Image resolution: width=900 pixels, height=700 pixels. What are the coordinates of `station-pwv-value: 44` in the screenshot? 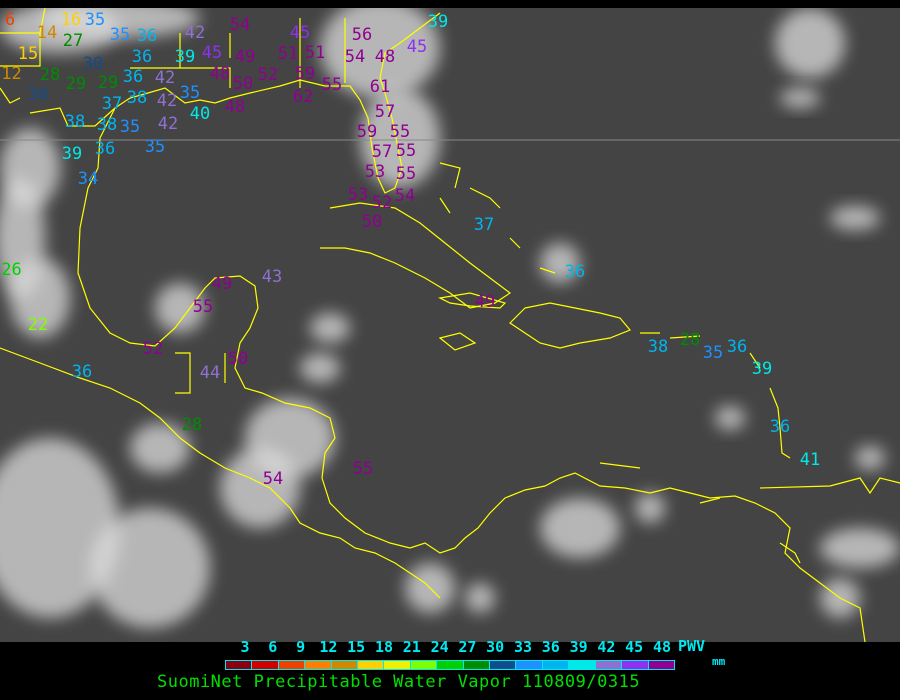 It's located at (210, 373).